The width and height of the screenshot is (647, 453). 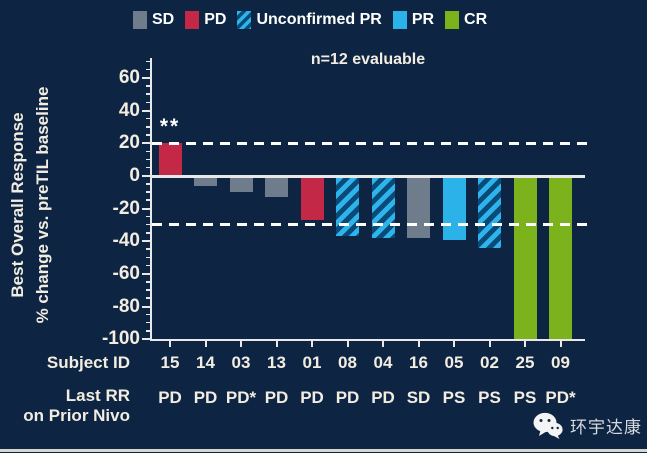 I want to click on last-rr-value-09: PD*, so click(x=560, y=397).